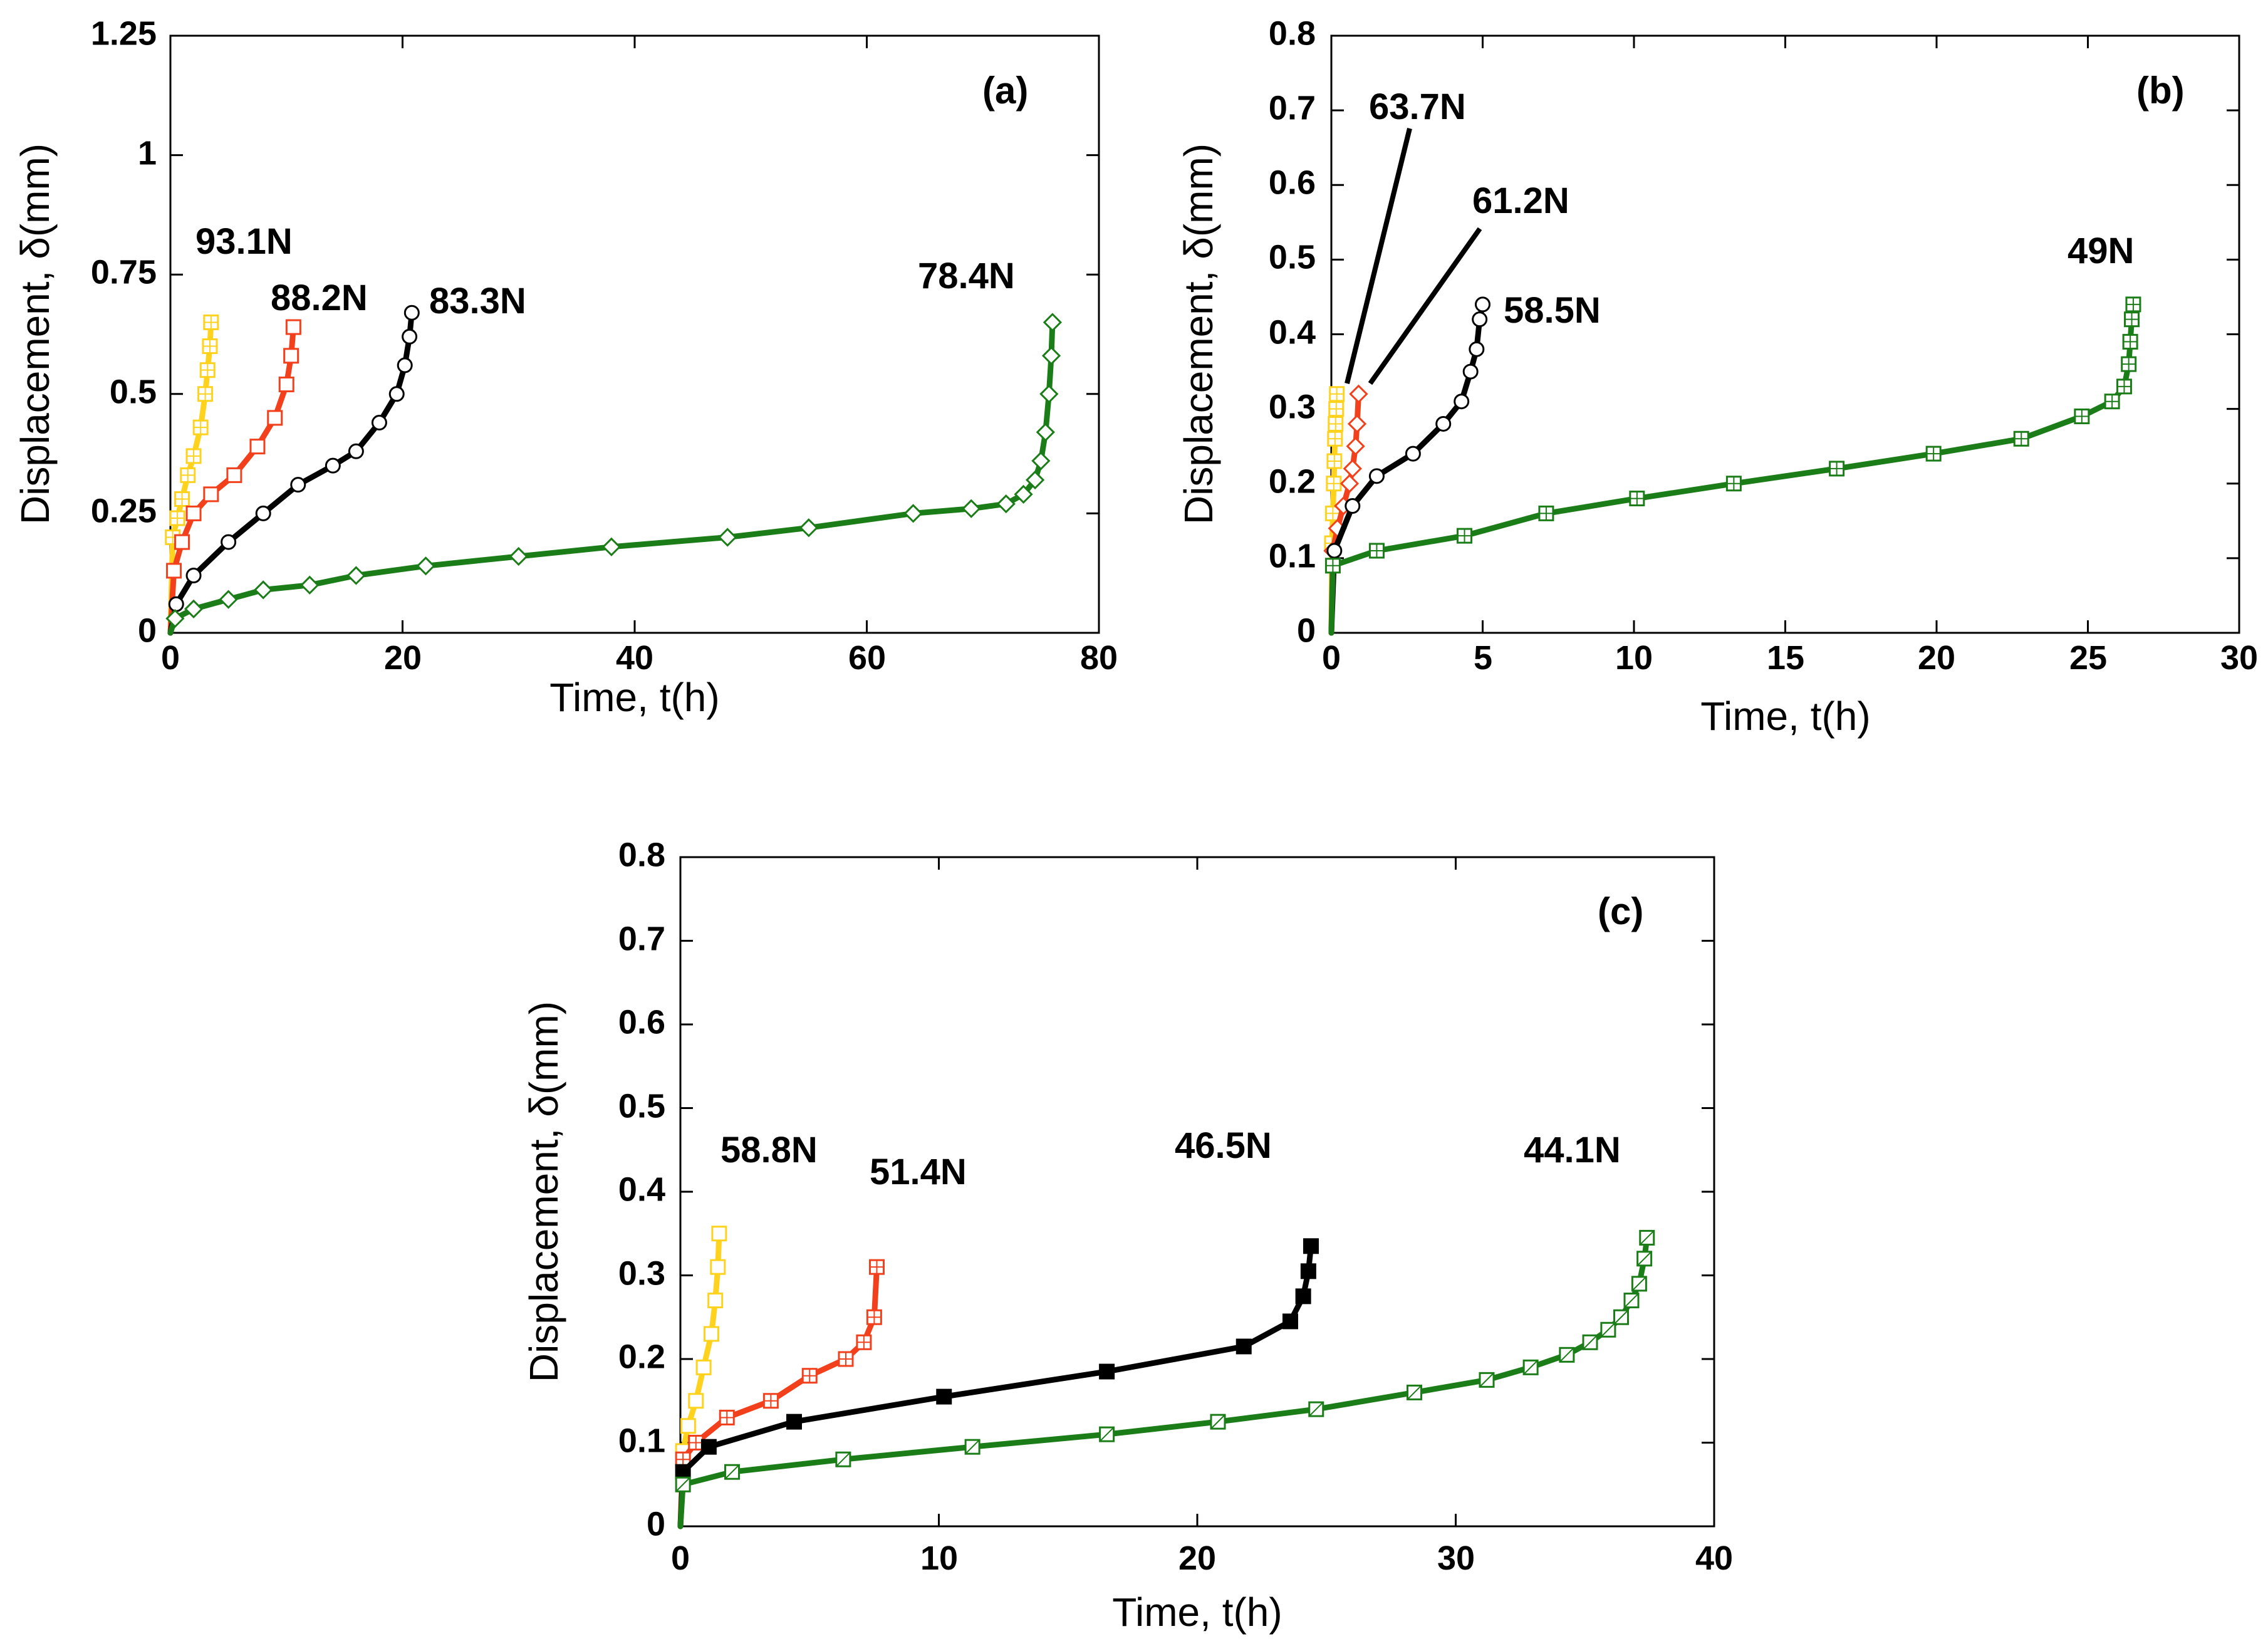 This screenshot has width=2268, height=1651. What do you see at coordinates (1292, 406) in the screenshot?
I see `y-tick-label: 0.3` at bounding box center [1292, 406].